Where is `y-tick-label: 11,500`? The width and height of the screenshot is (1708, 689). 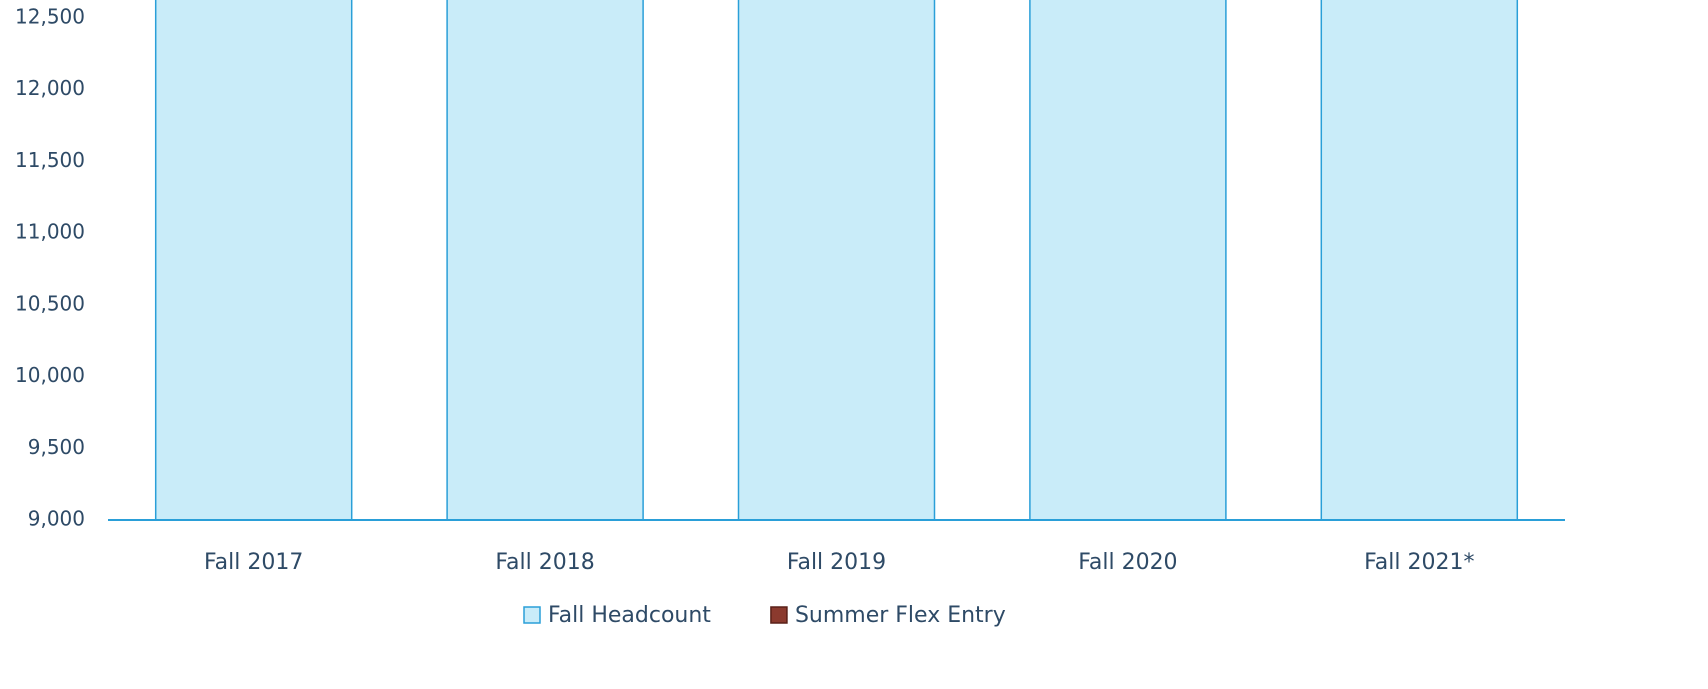 y-tick-label: 11,500 is located at coordinates (50, 160).